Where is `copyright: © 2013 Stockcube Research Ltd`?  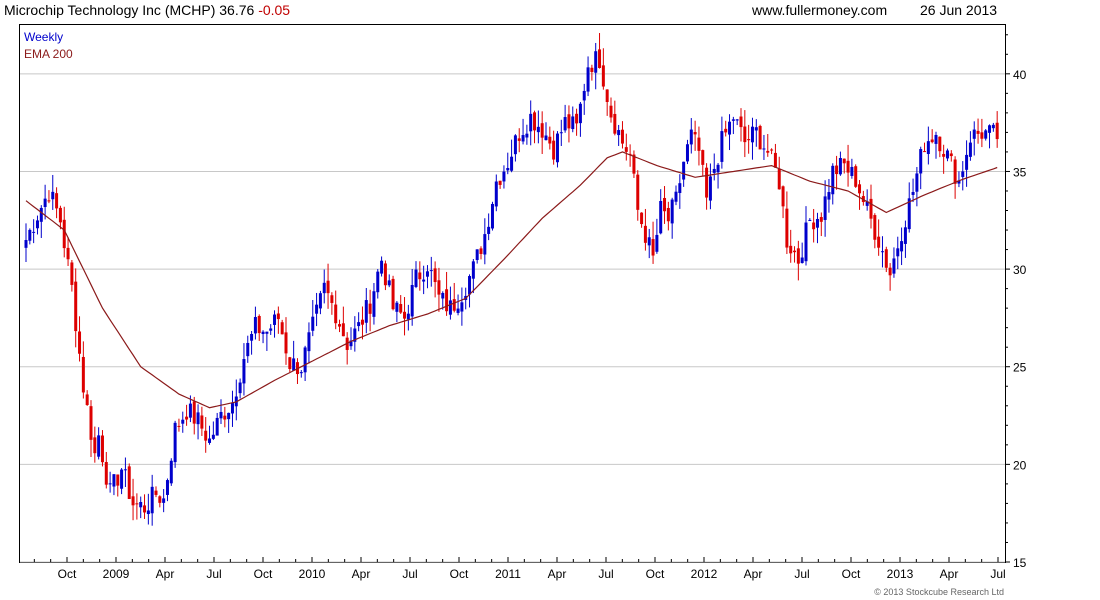 copyright: © 2013 Stockcube Research Ltd is located at coordinates (939, 592).